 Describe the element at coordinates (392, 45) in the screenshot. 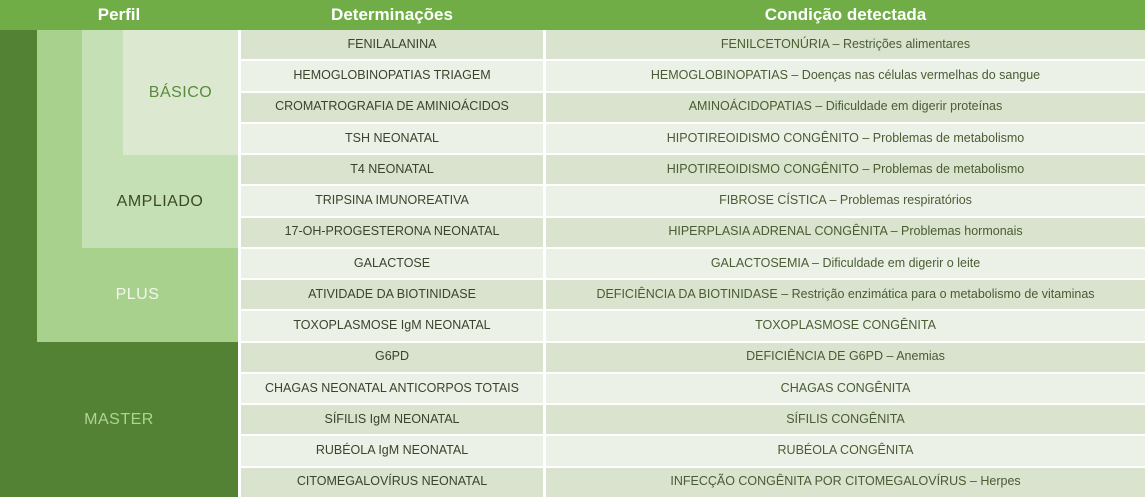

I see `det-cell: FENILALANINA` at that location.